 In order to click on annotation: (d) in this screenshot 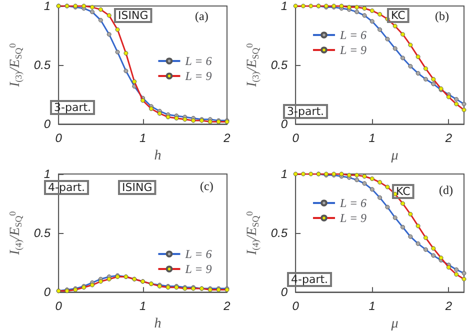, I will do `click(446, 190)`.